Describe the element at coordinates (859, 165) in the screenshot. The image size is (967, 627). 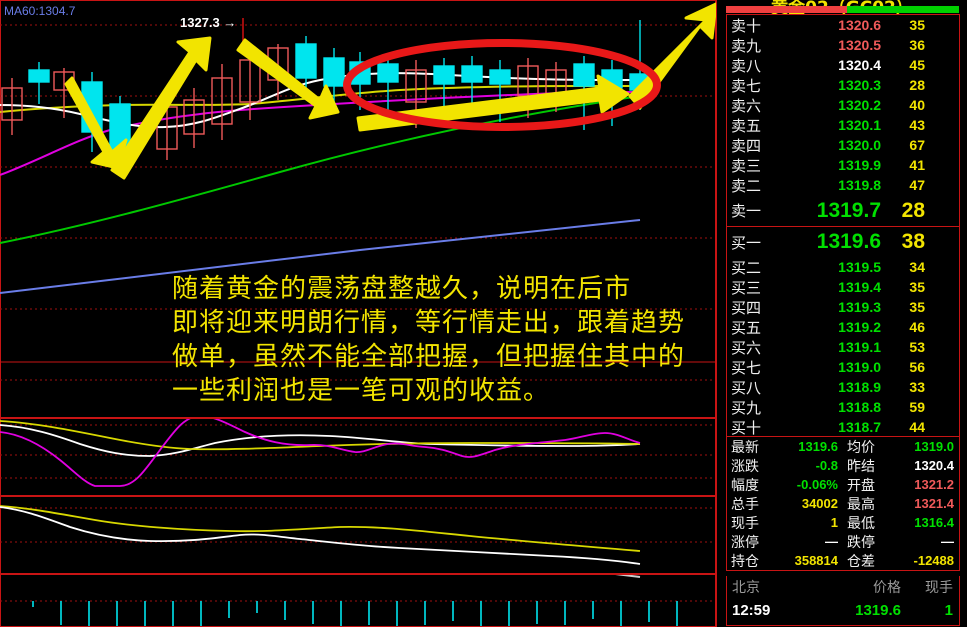
I see `order-book-price: 1319.9` at that location.